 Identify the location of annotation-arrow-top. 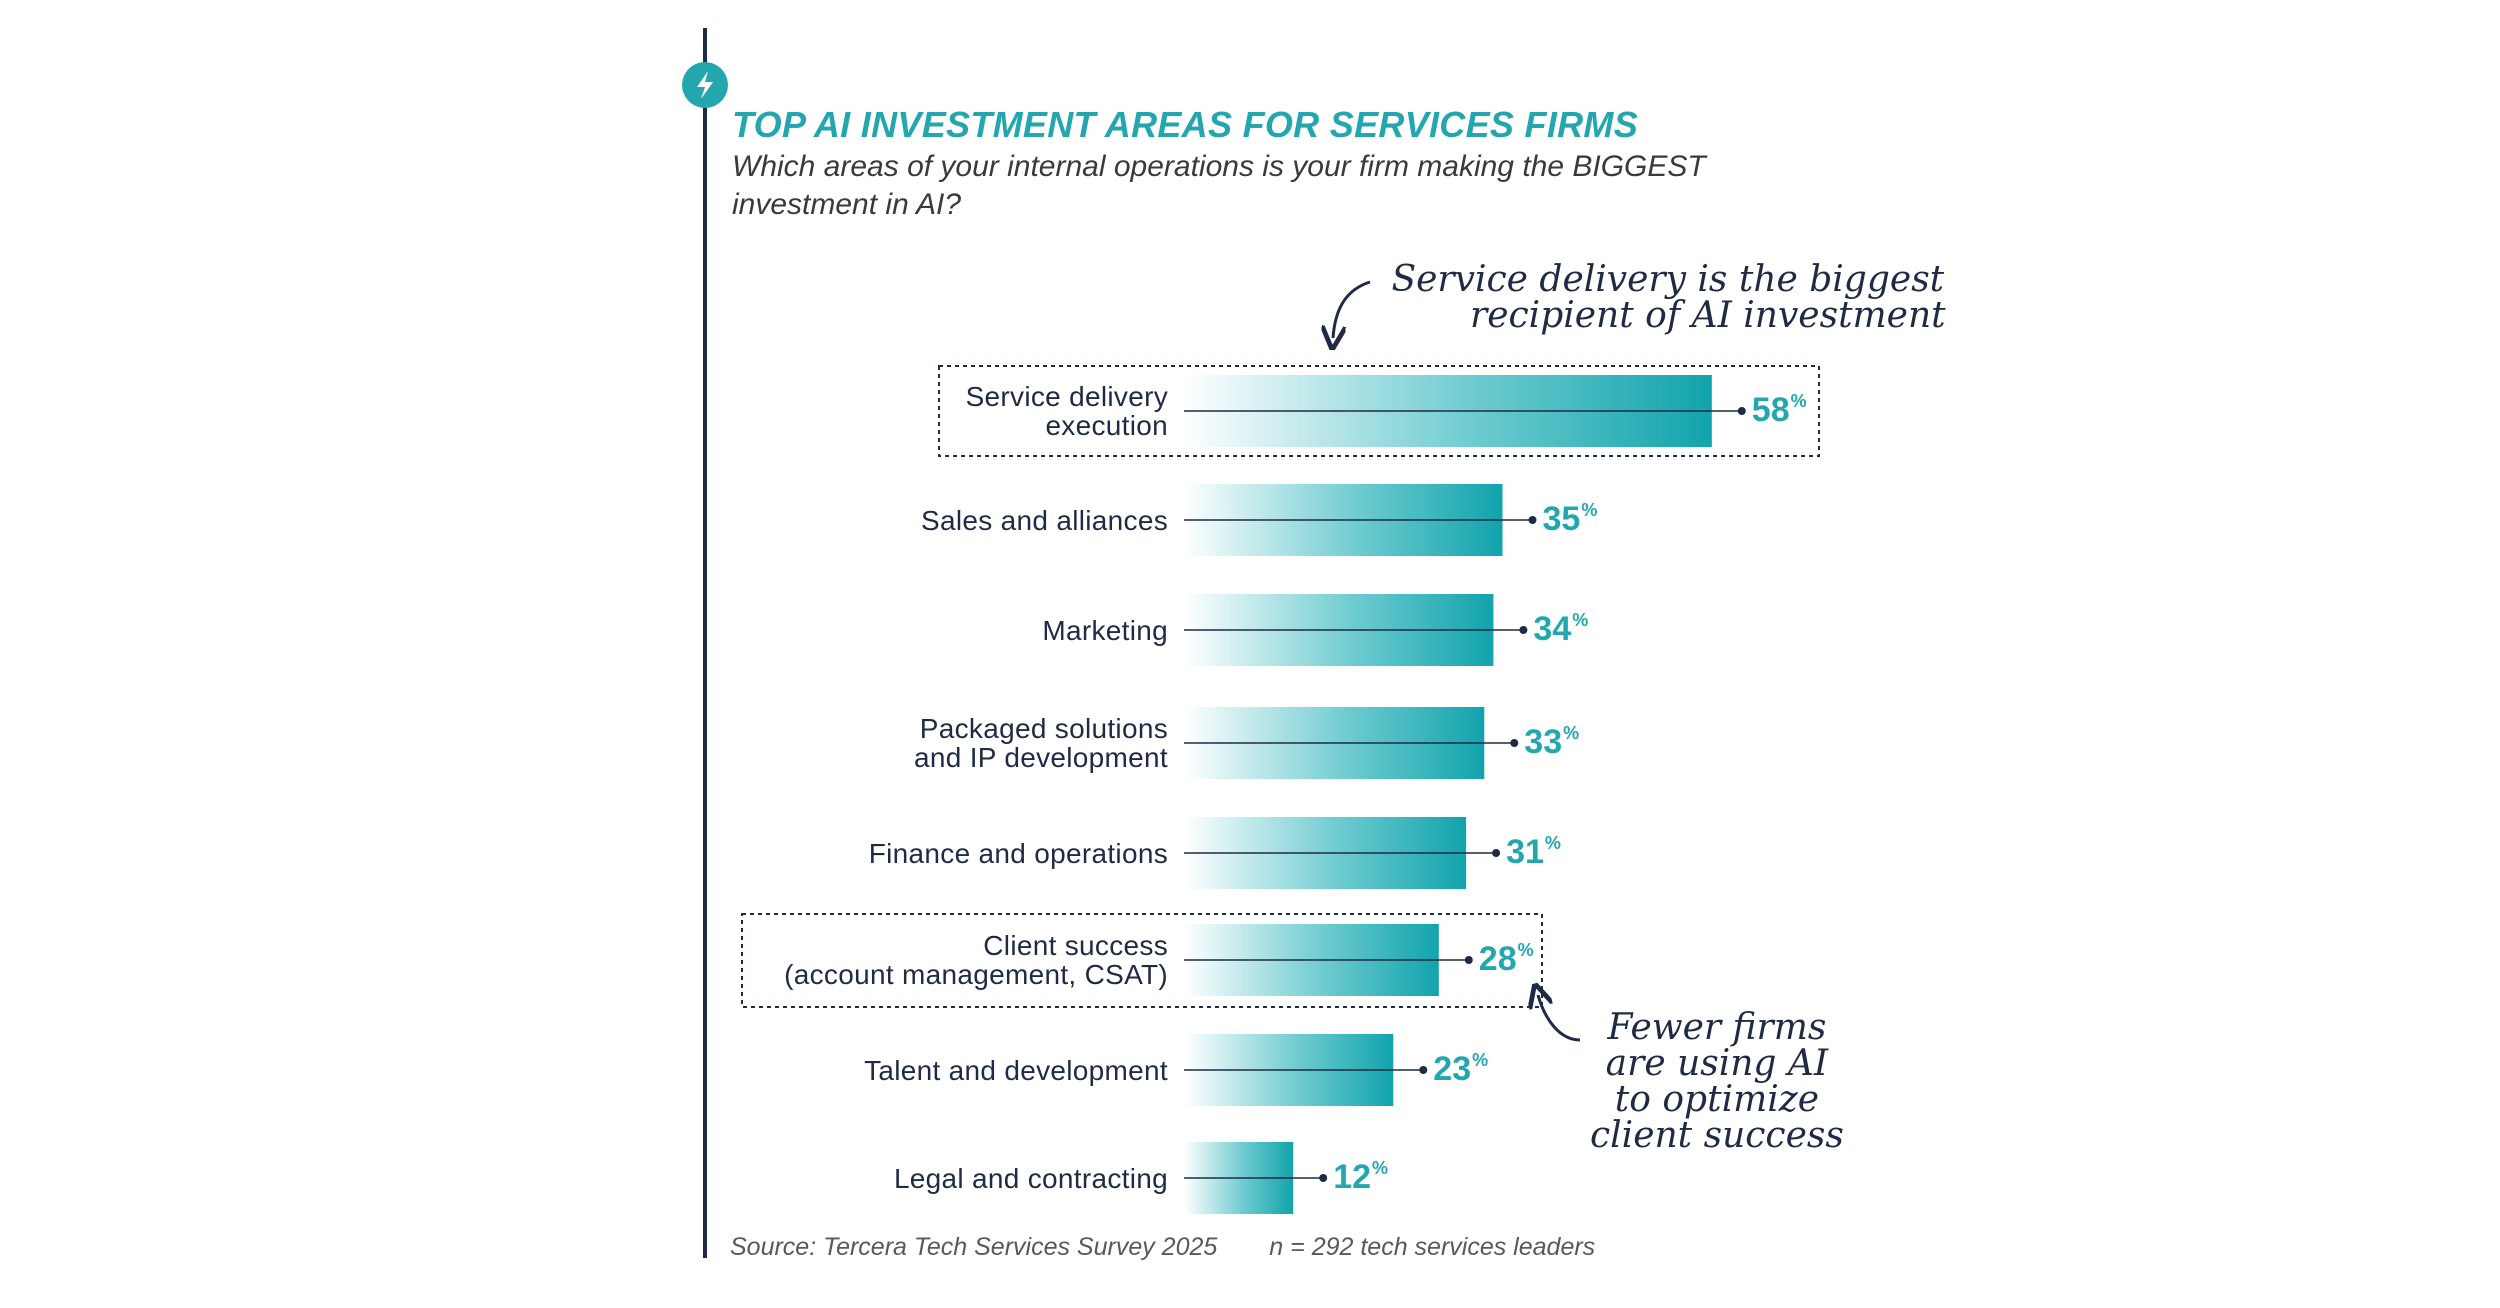
(1352, 309).